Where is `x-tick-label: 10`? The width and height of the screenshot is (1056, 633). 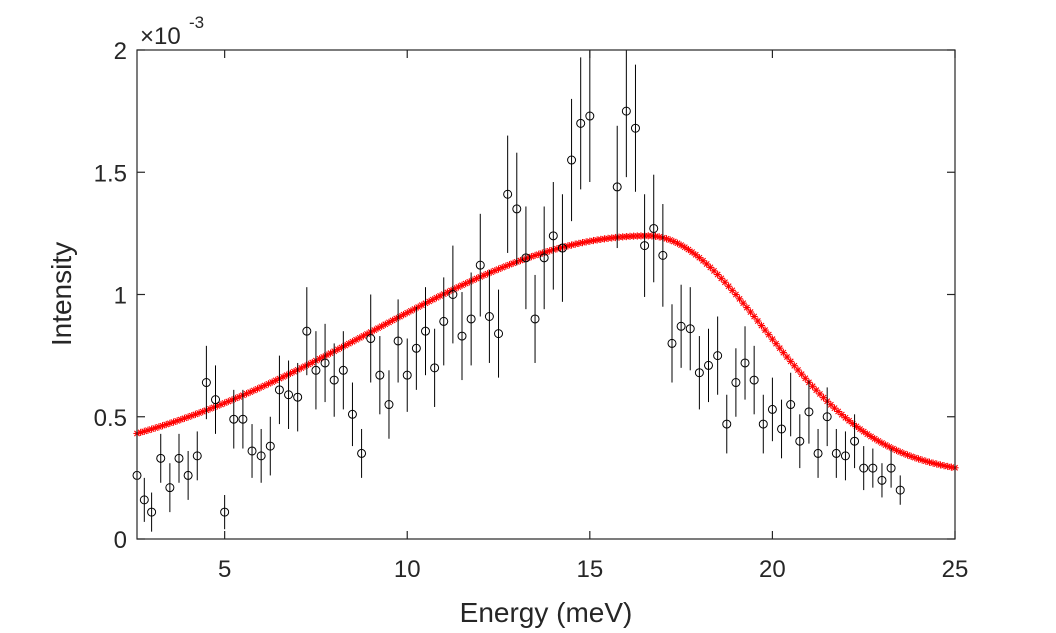 x-tick-label: 10 is located at coordinates (407, 569).